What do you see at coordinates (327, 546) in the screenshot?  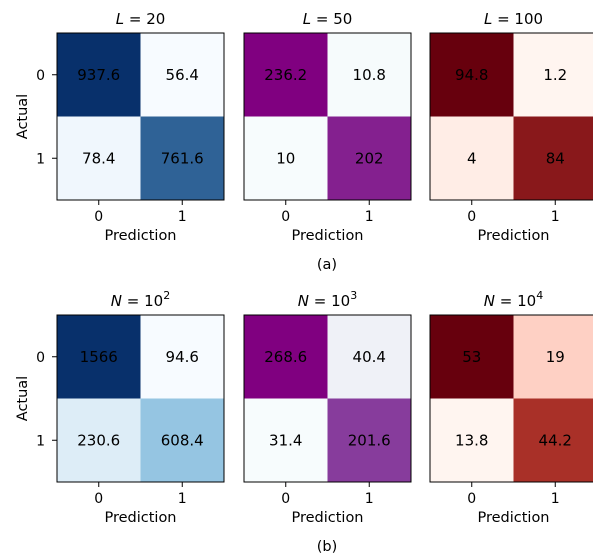 I see `subfigure-caption: (b)` at bounding box center [327, 546].